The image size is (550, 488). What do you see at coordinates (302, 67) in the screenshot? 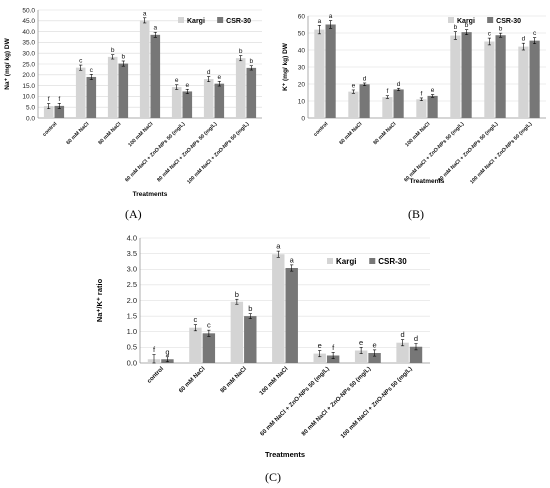
I see `y-tick-label: 30` at bounding box center [302, 67].